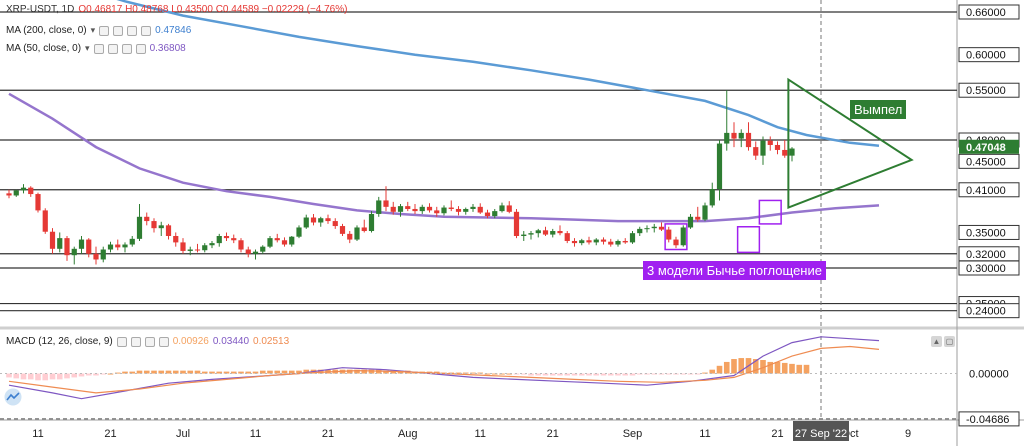 The height and width of the screenshot is (446, 1024). What do you see at coordinates (676, 237) in the screenshot?
I see `engulfing-box` at bounding box center [676, 237].